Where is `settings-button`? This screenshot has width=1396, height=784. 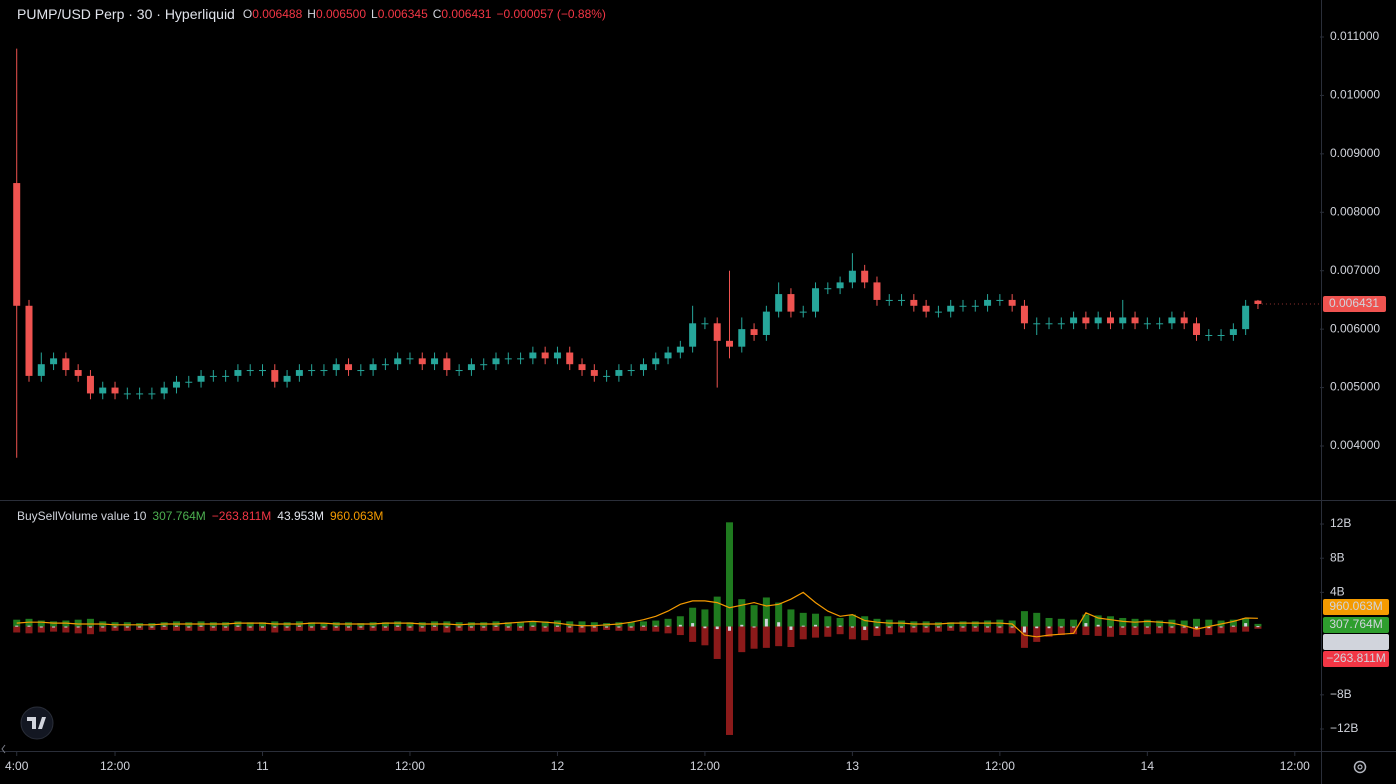 settings-button is located at coordinates (1360, 767).